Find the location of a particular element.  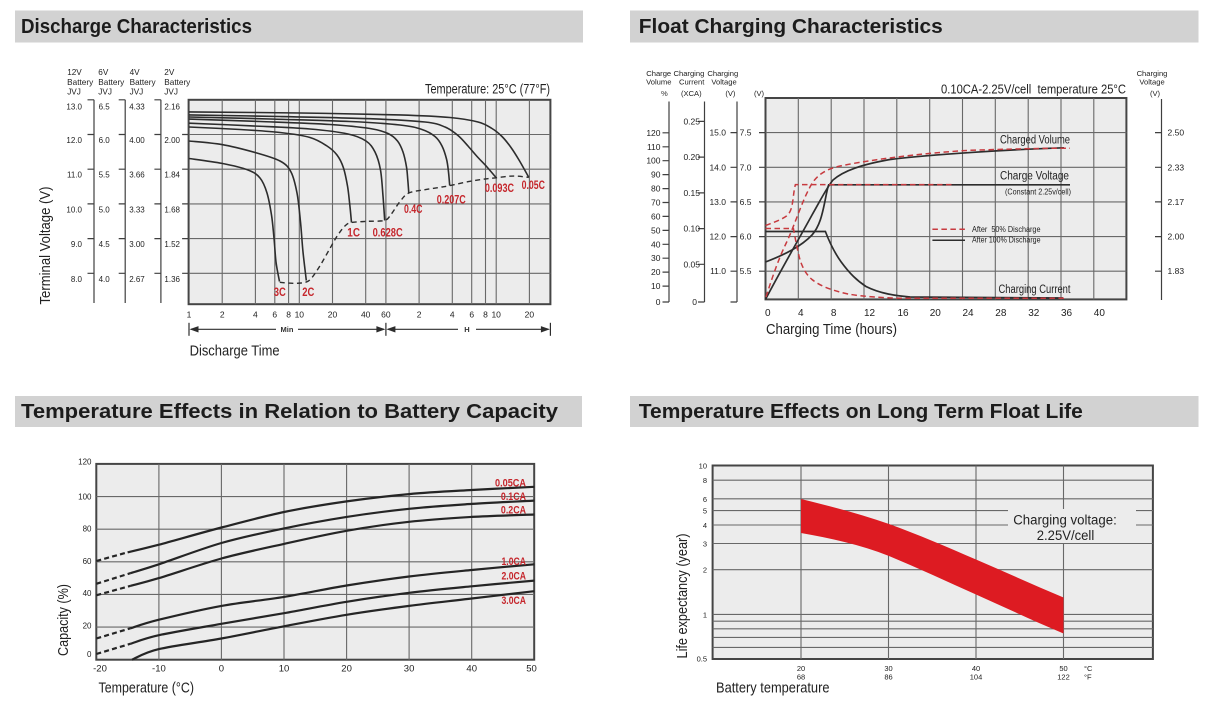

svg-text: 4.0 is located at coordinates (105, 279).